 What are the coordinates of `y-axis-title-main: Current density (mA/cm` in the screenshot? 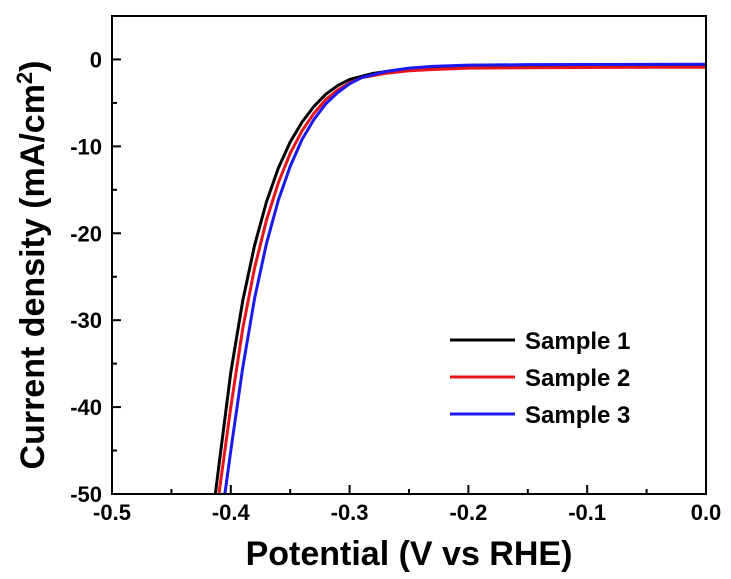 It's located at (33, 276).